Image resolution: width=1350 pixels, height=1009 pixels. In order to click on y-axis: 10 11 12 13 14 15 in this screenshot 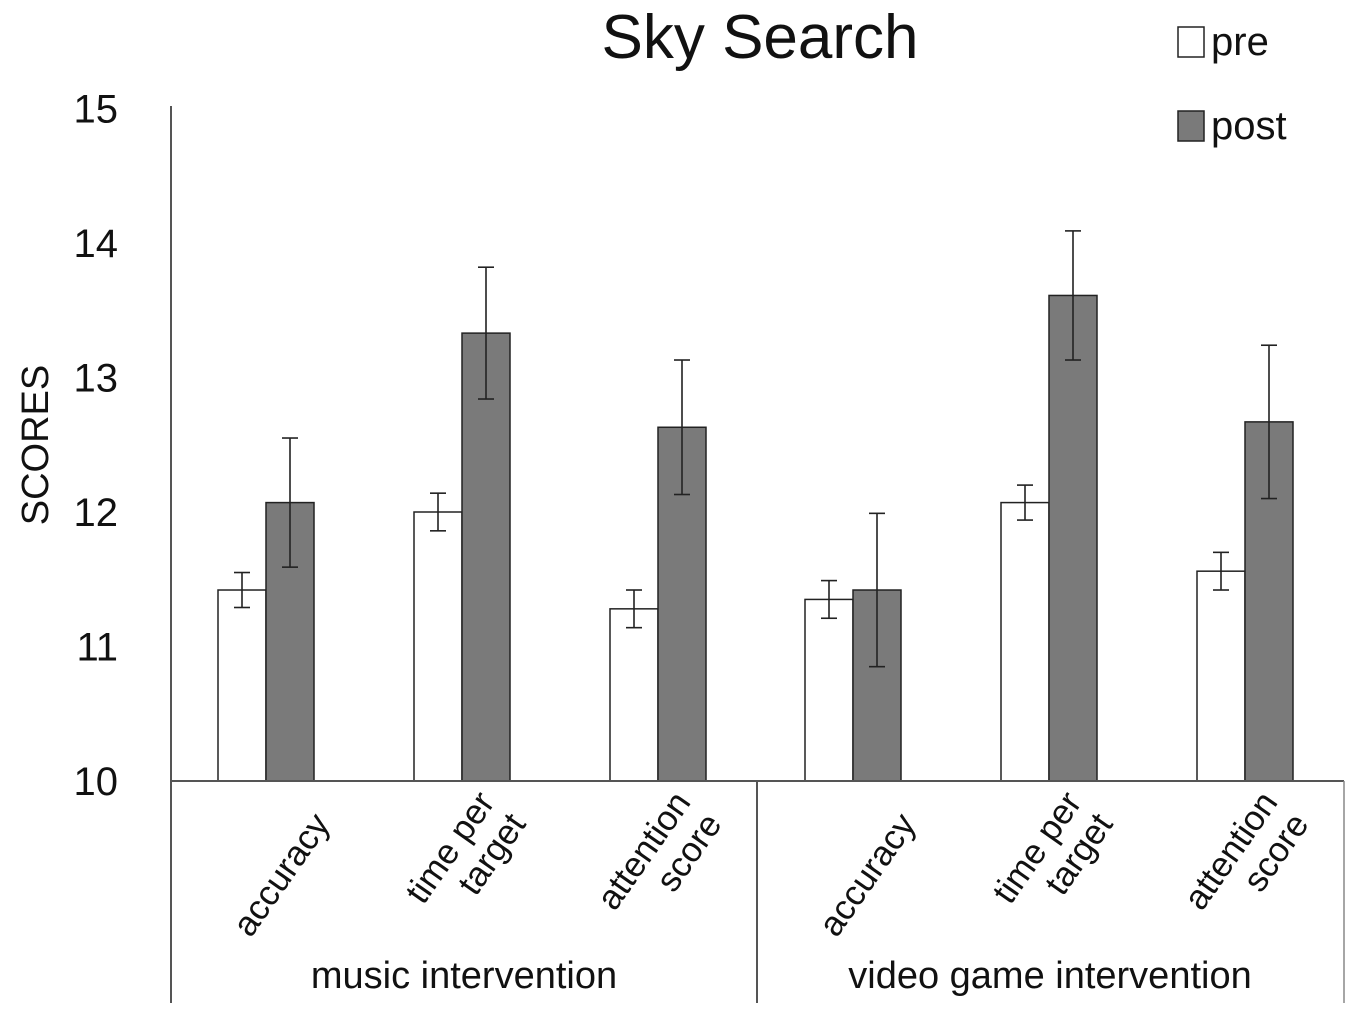, I will do `click(123, 545)`.